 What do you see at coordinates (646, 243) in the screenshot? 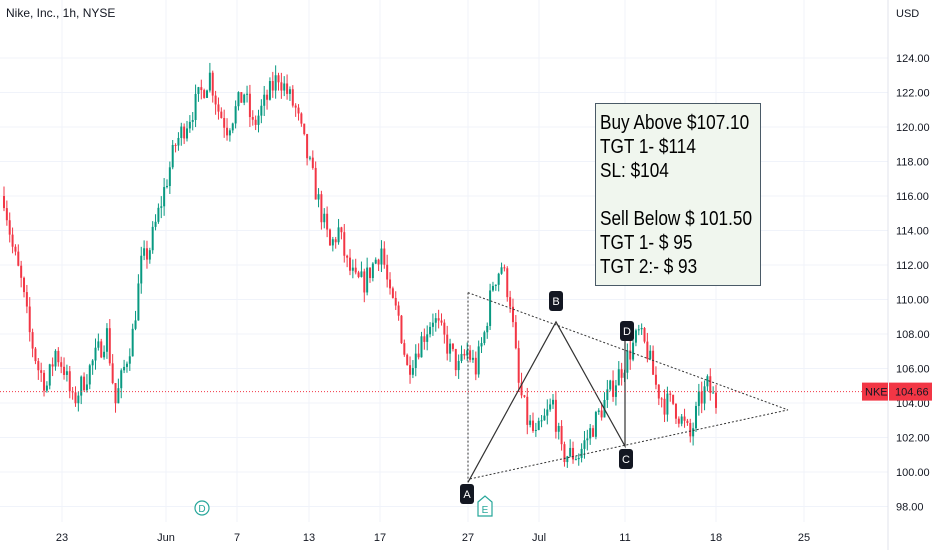
I see `note-line-sell-tgt1: TGT 1- $ 95` at bounding box center [646, 243].